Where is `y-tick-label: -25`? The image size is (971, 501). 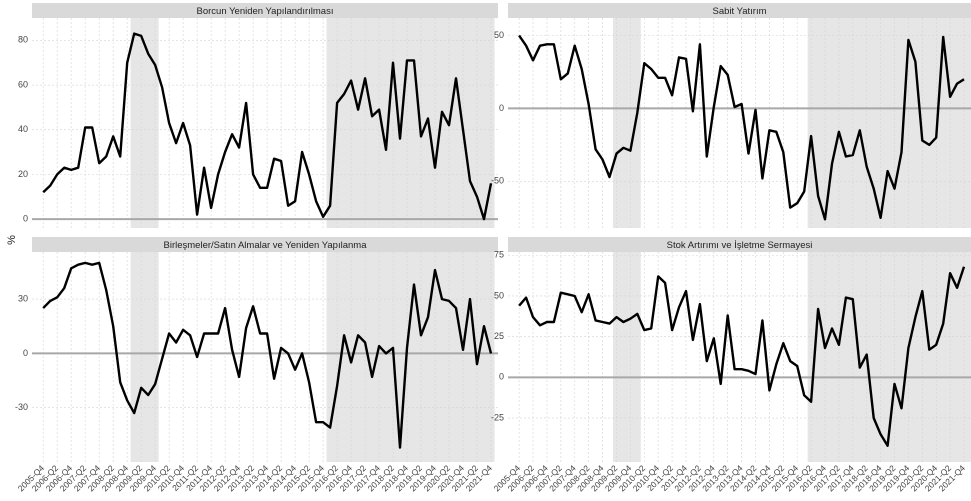
y-tick-label: -25 is located at coordinates (497, 417).